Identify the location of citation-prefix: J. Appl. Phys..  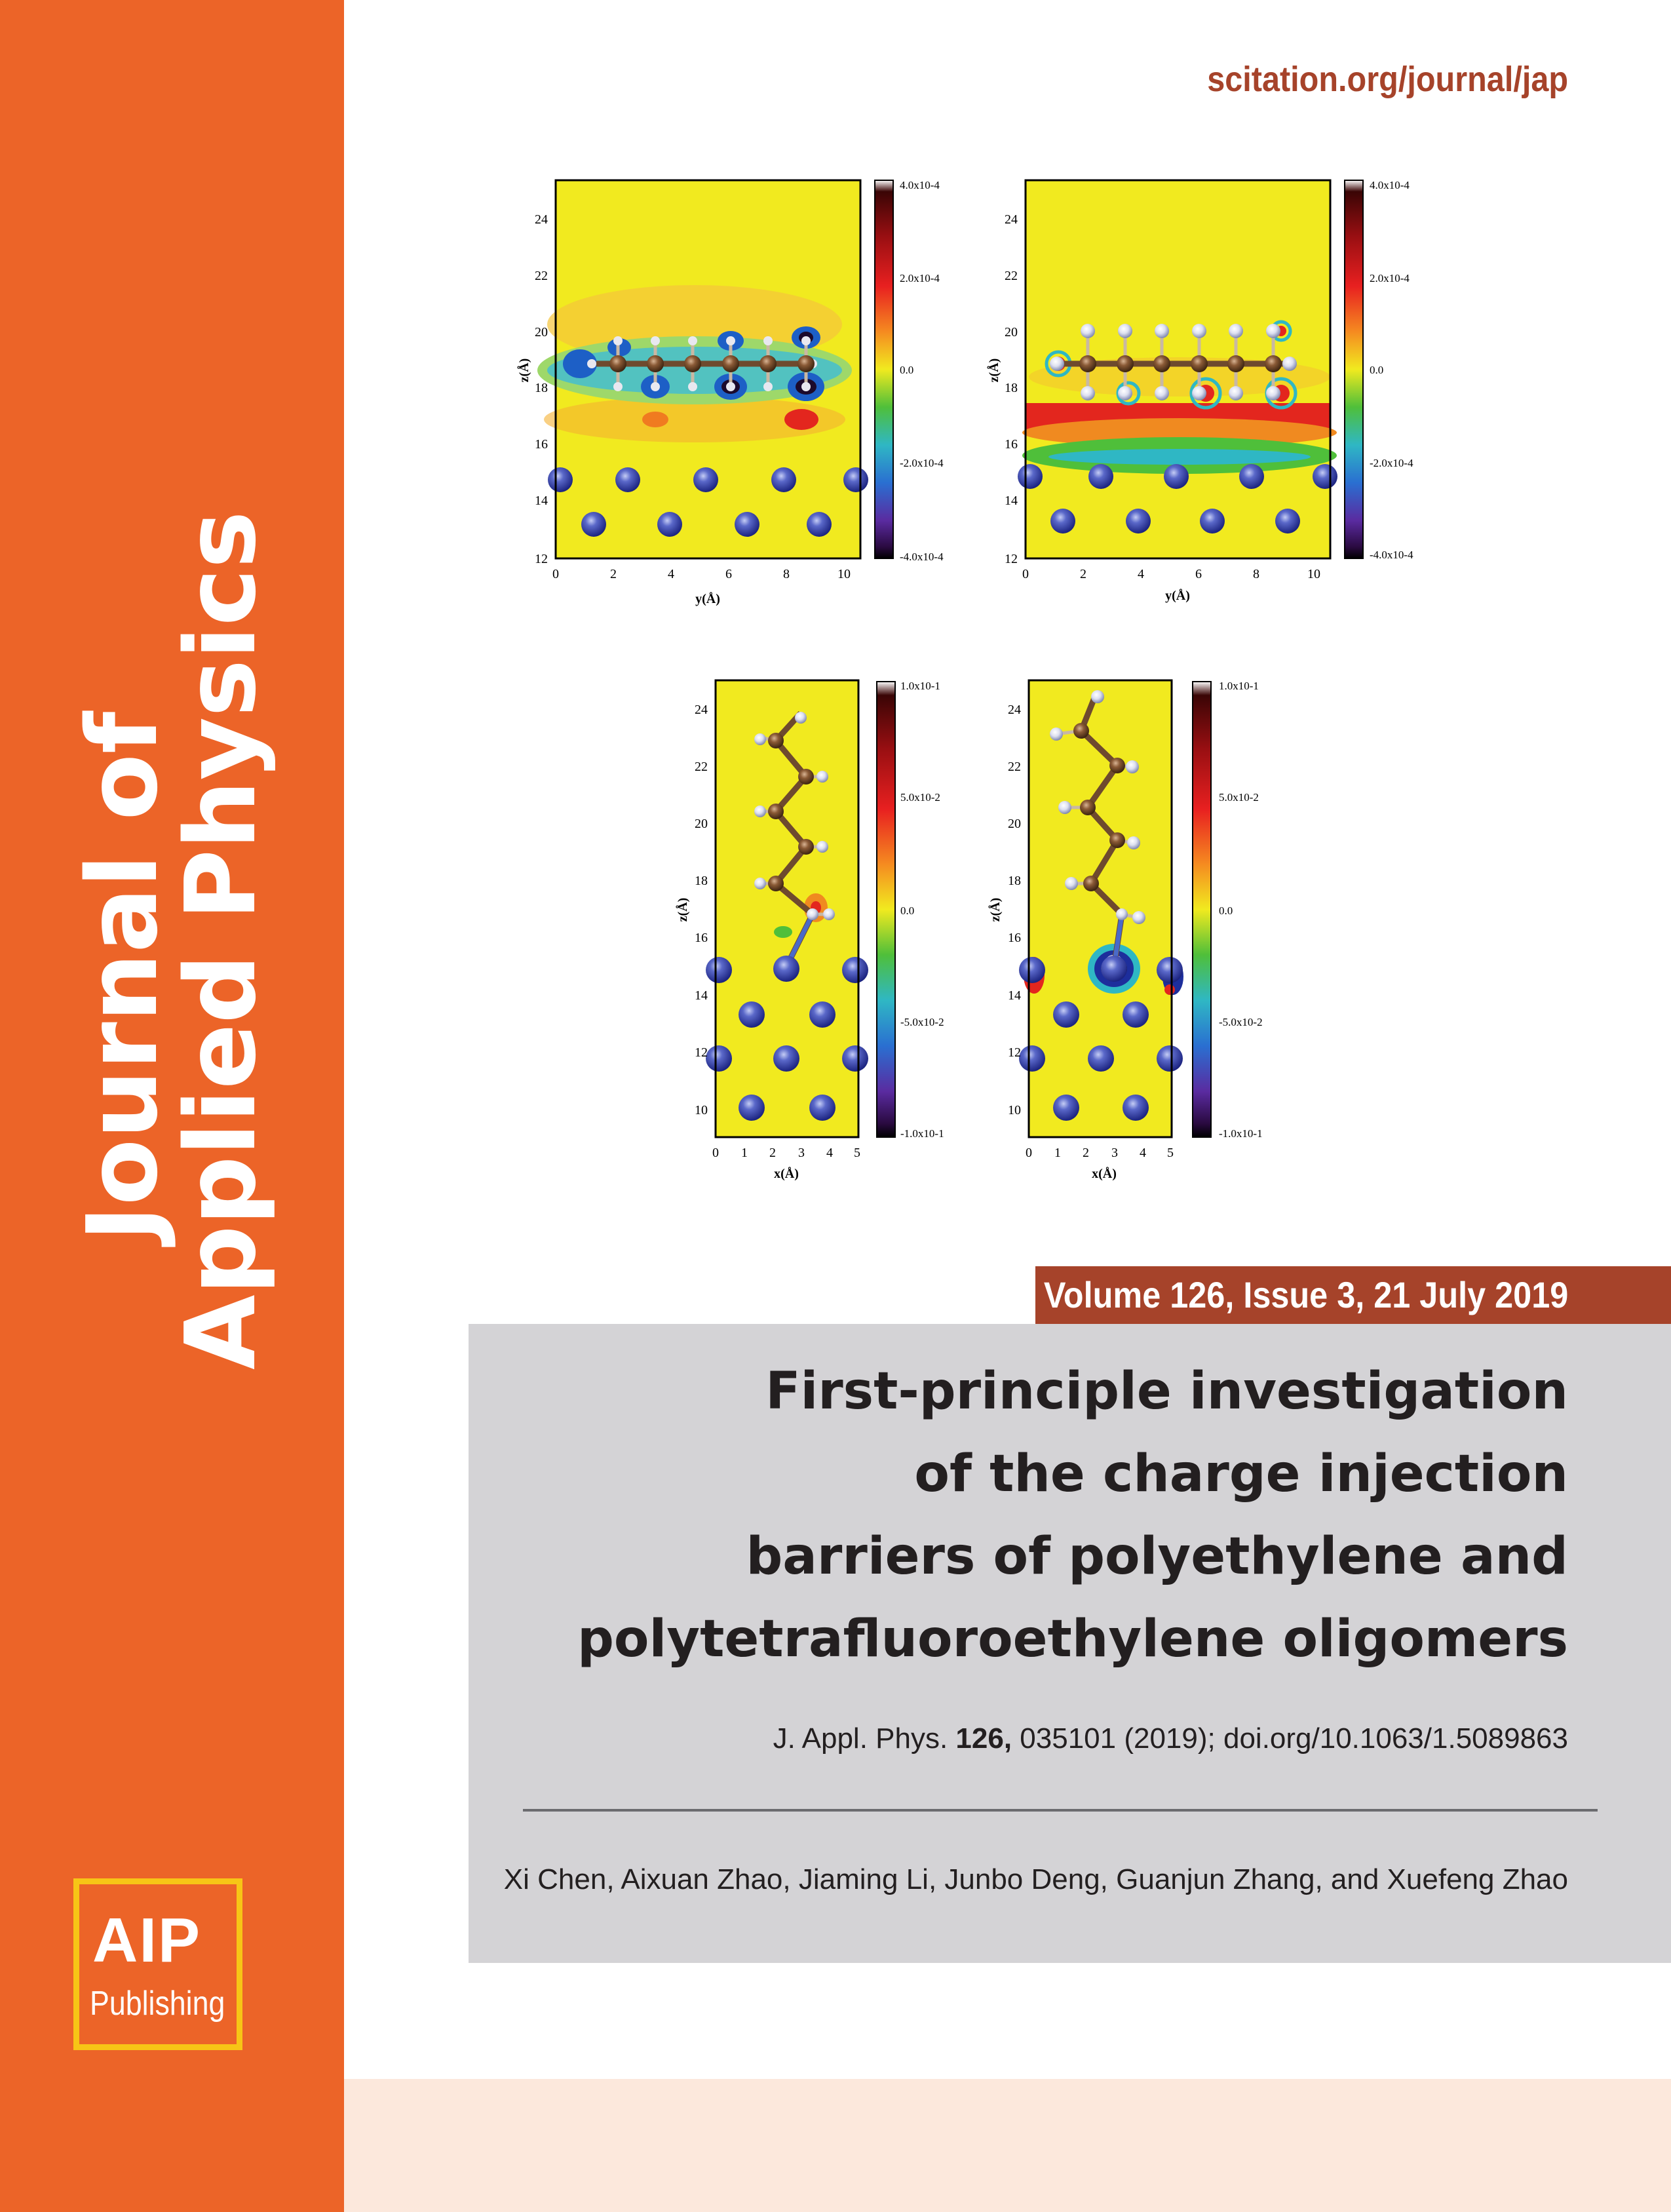
(865, 1739).